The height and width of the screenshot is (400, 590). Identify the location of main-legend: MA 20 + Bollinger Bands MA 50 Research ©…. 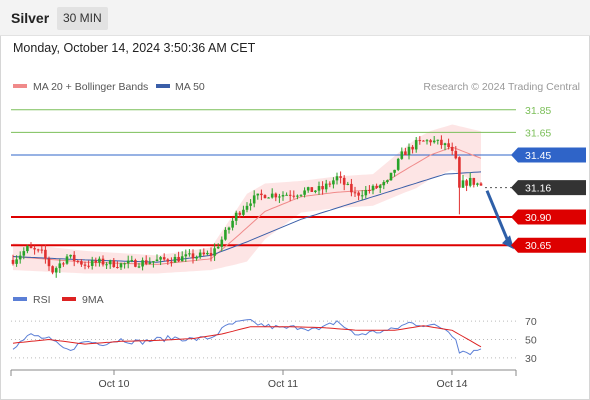
(296, 87).